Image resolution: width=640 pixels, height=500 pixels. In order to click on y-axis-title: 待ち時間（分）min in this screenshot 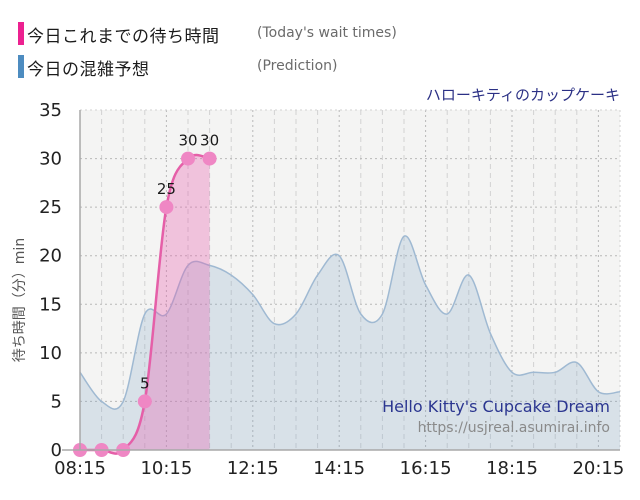, I will do `click(20, 300)`.